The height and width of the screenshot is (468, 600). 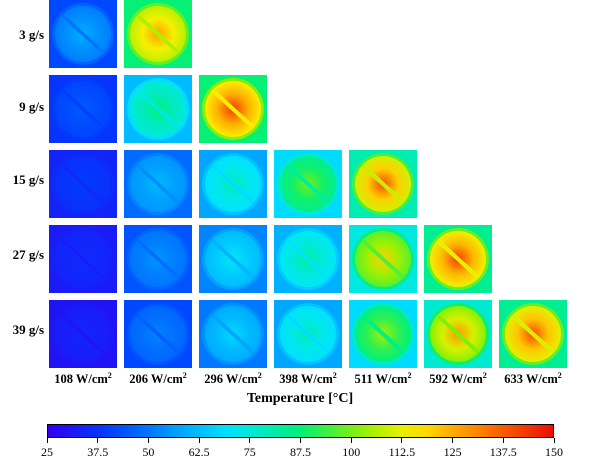 I want to click on column-label-value: 633 W/cm, so click(x=531, y=379).